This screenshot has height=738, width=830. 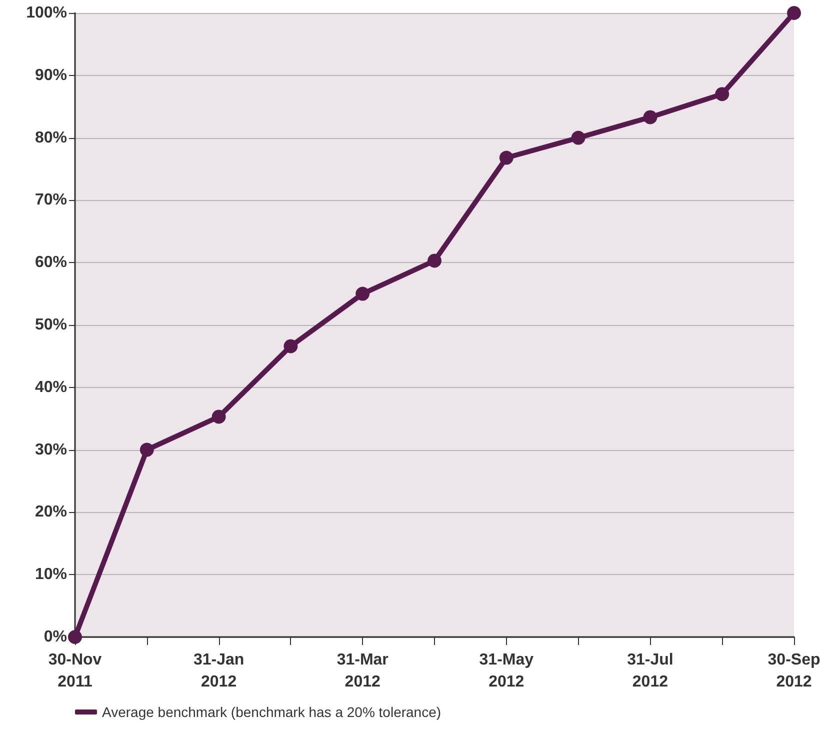 I want to click on y-tick-label: 40%, so click(x=50, y=387).